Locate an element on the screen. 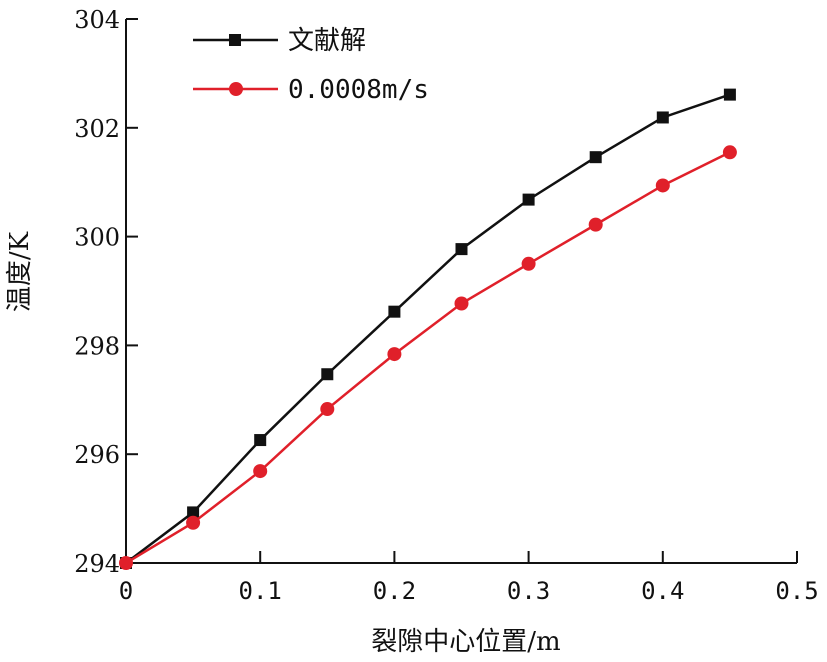  y-tick-label: 302 is located at coordinates (97, 129).